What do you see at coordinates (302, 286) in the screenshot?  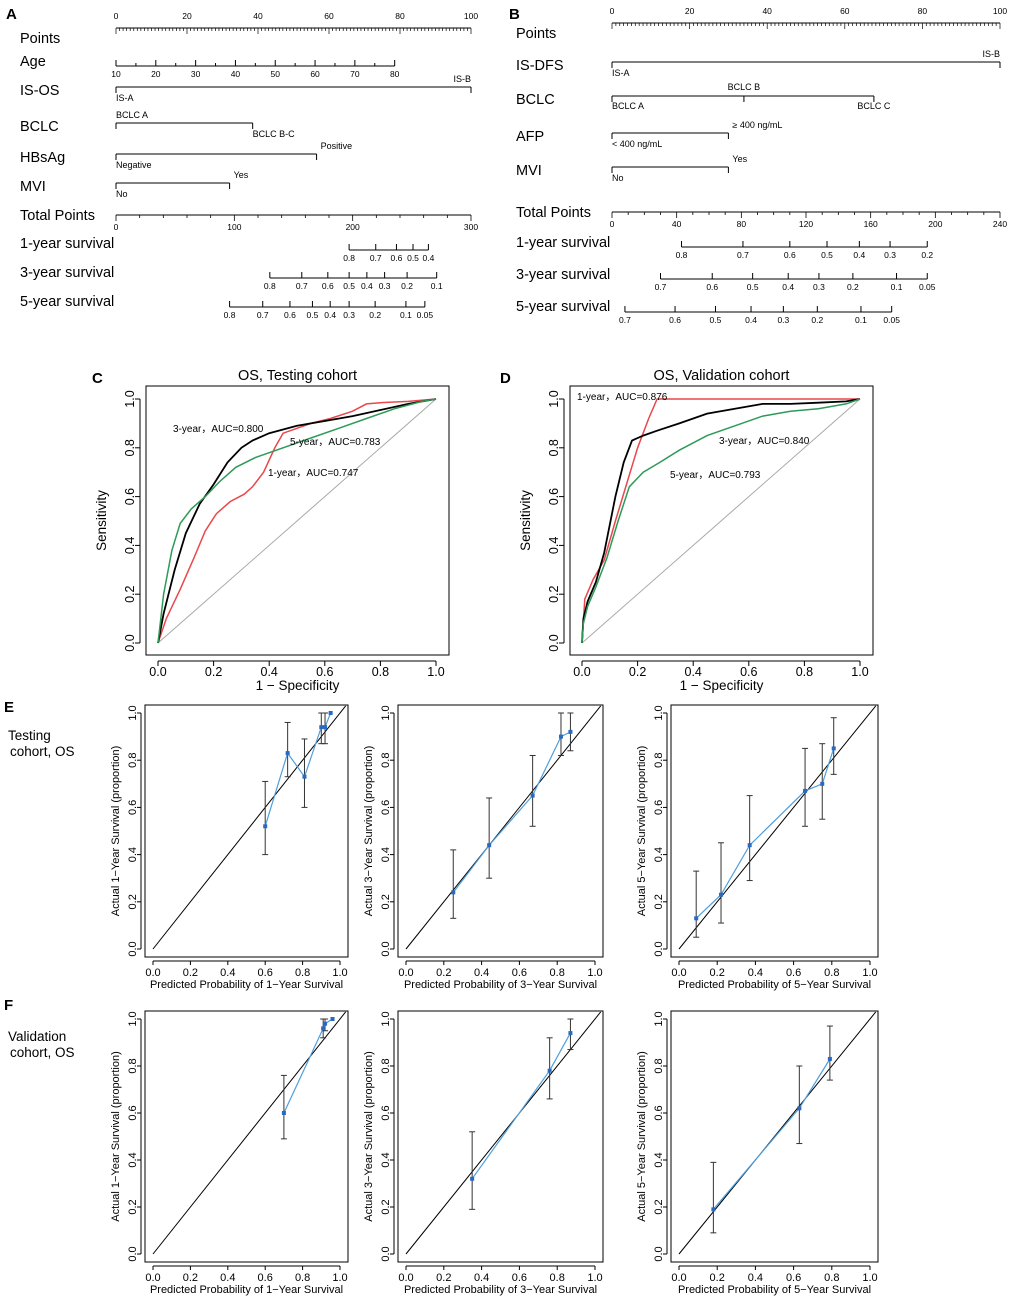 I see `a-row-3-year-survival-tick-label: 0.7` at bounding box center [302, 286].